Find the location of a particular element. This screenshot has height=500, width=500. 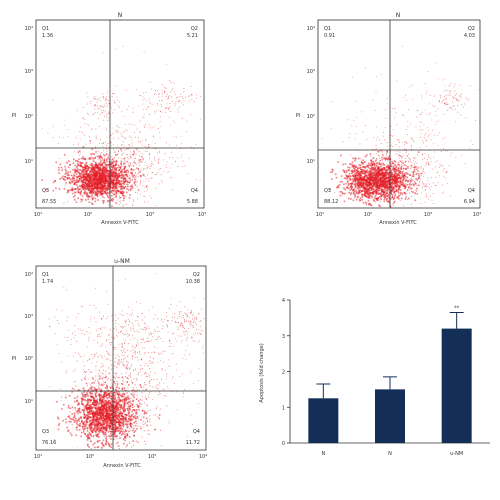

panel-3-q3-label: Q3 is located at coordinates (45, 432).